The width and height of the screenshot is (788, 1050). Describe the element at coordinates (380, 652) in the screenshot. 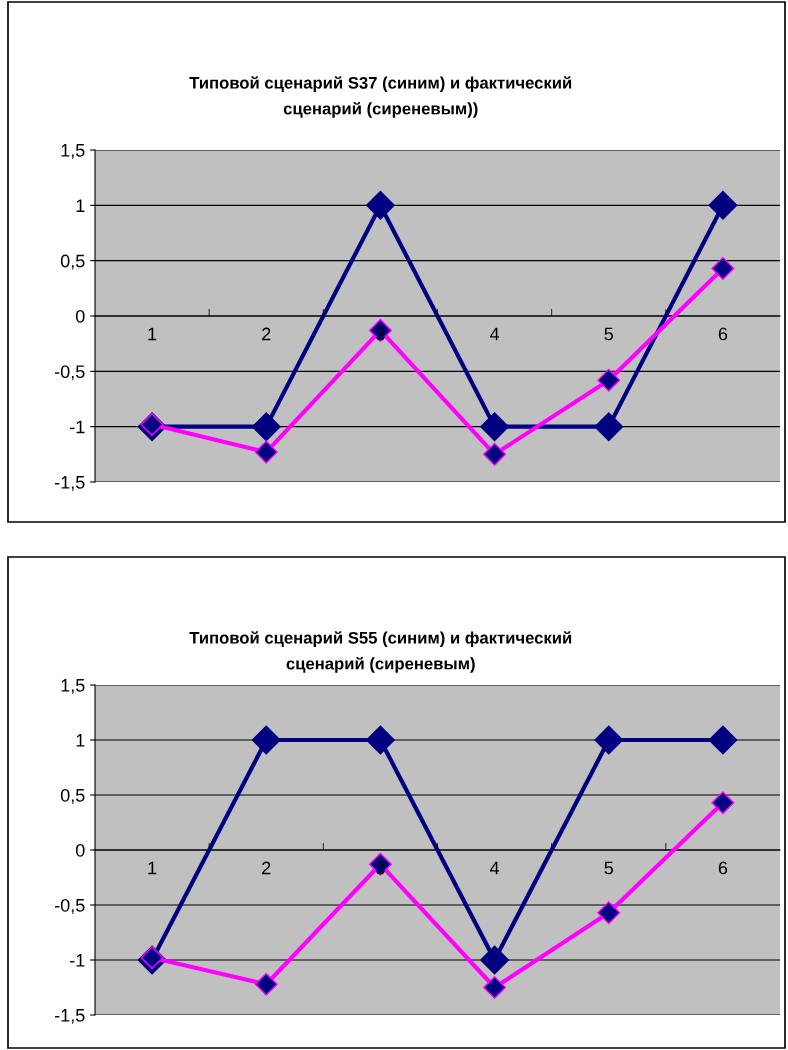

I see `chart-title: Типовой сценарий S55 (синим) и фактический сценарий (сиреневым)` at that location.